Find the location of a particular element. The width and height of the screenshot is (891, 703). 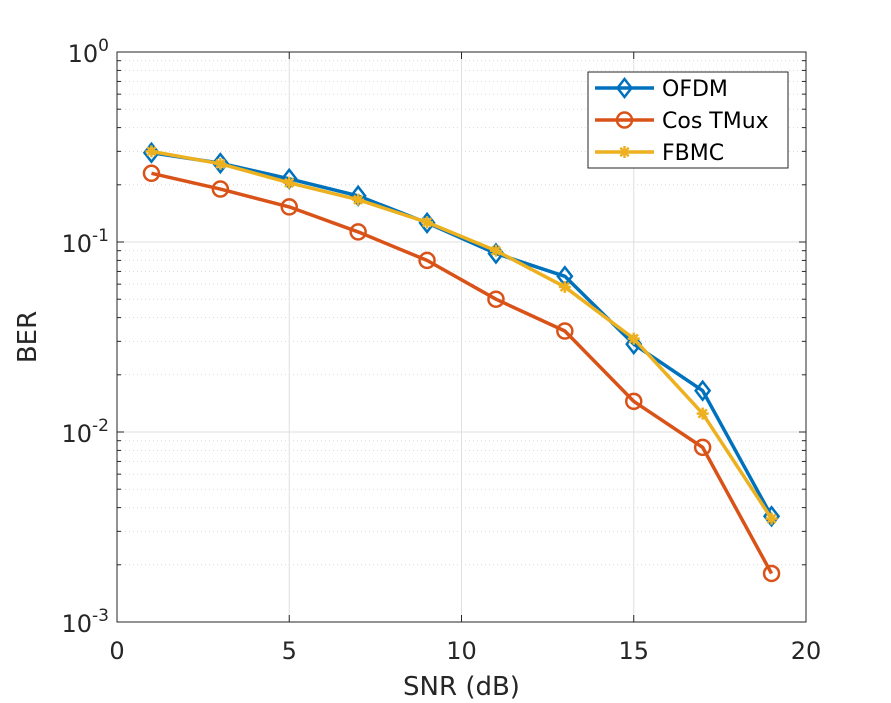

y-tick-label: 10⁰ is located at coordinates (88, 52).